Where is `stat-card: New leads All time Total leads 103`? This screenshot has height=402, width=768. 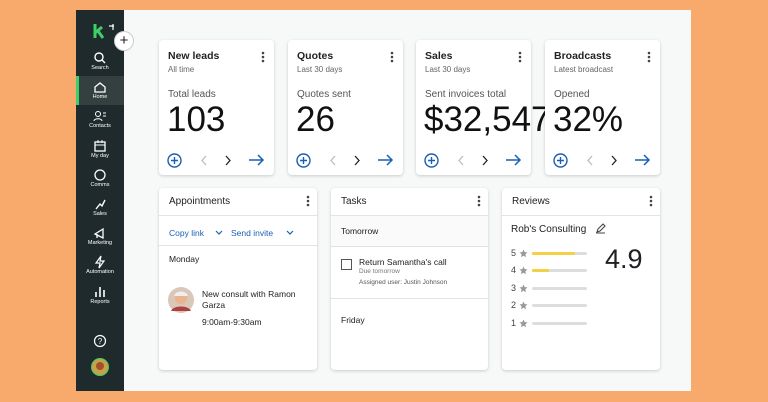
stat-card: New leads All time Total leads 103 is located at coordinates (216, 107).